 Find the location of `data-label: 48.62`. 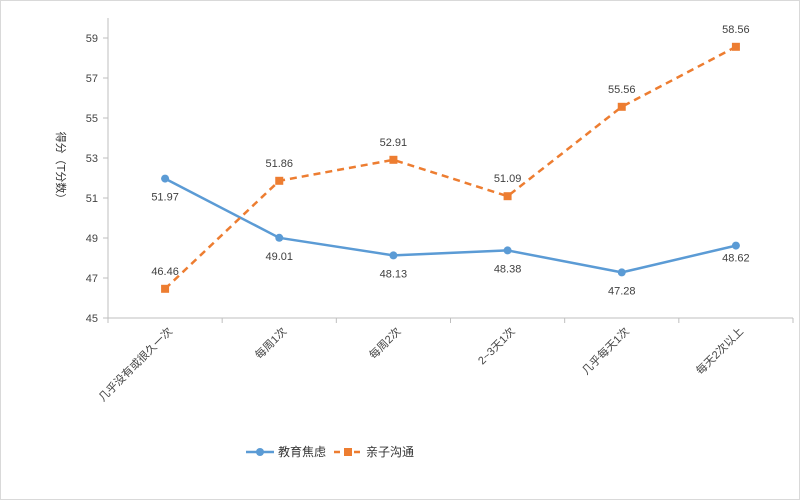

data-label: 48.62 is located at coordinates (736, 259).